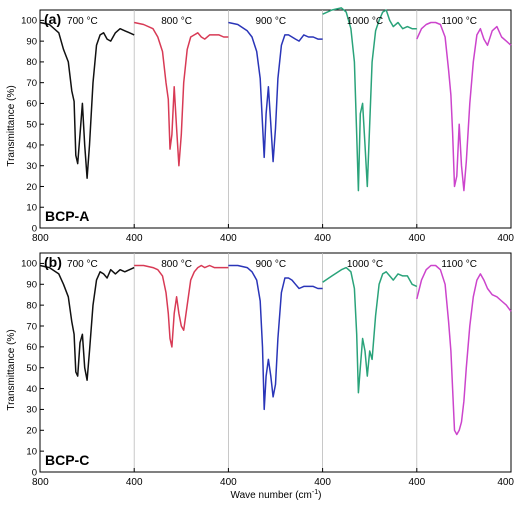 Image resolution: width=515 pixels, height=505 pixels. I want to click on x-axis-title-text: Wave number (cm, so click(271, 495).